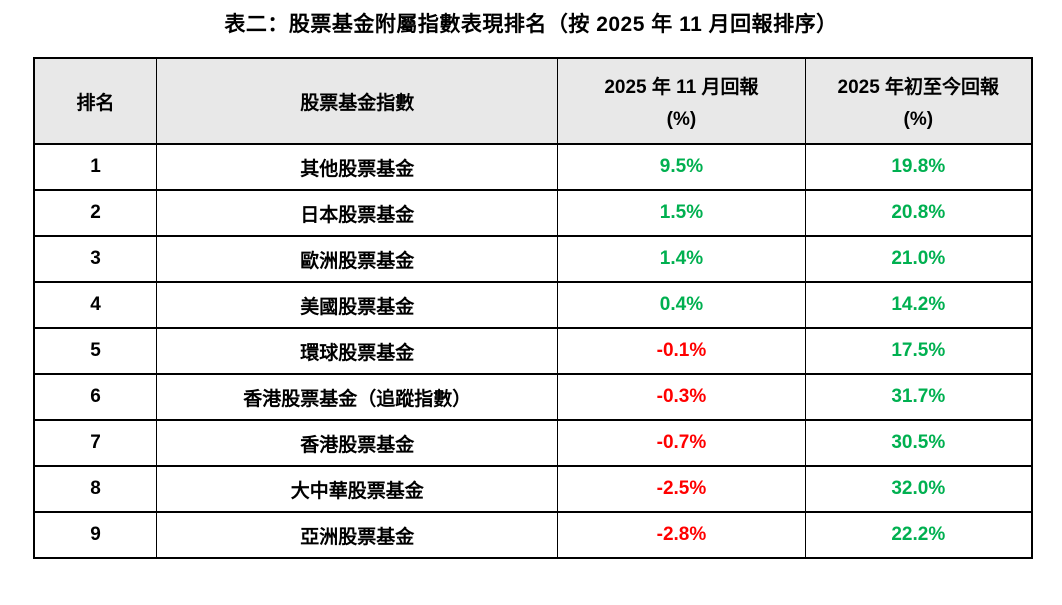 This screenshot has width=1062, height=605. I want to click on table-row: 7 香港股票基金 -0.7% 30.5%, so click(533, 443).